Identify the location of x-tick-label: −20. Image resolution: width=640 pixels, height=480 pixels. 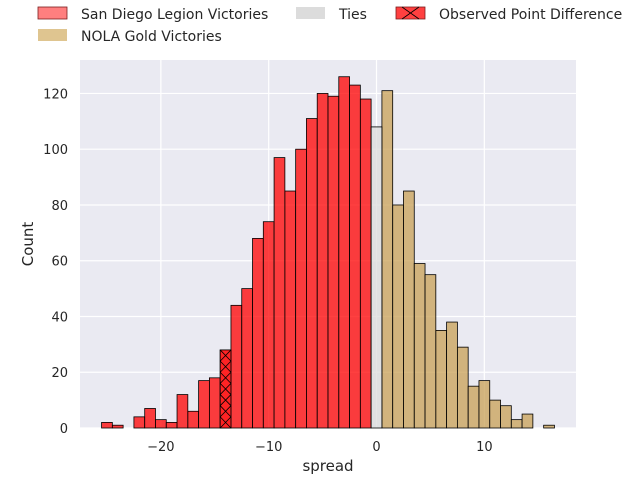
(160, 447).